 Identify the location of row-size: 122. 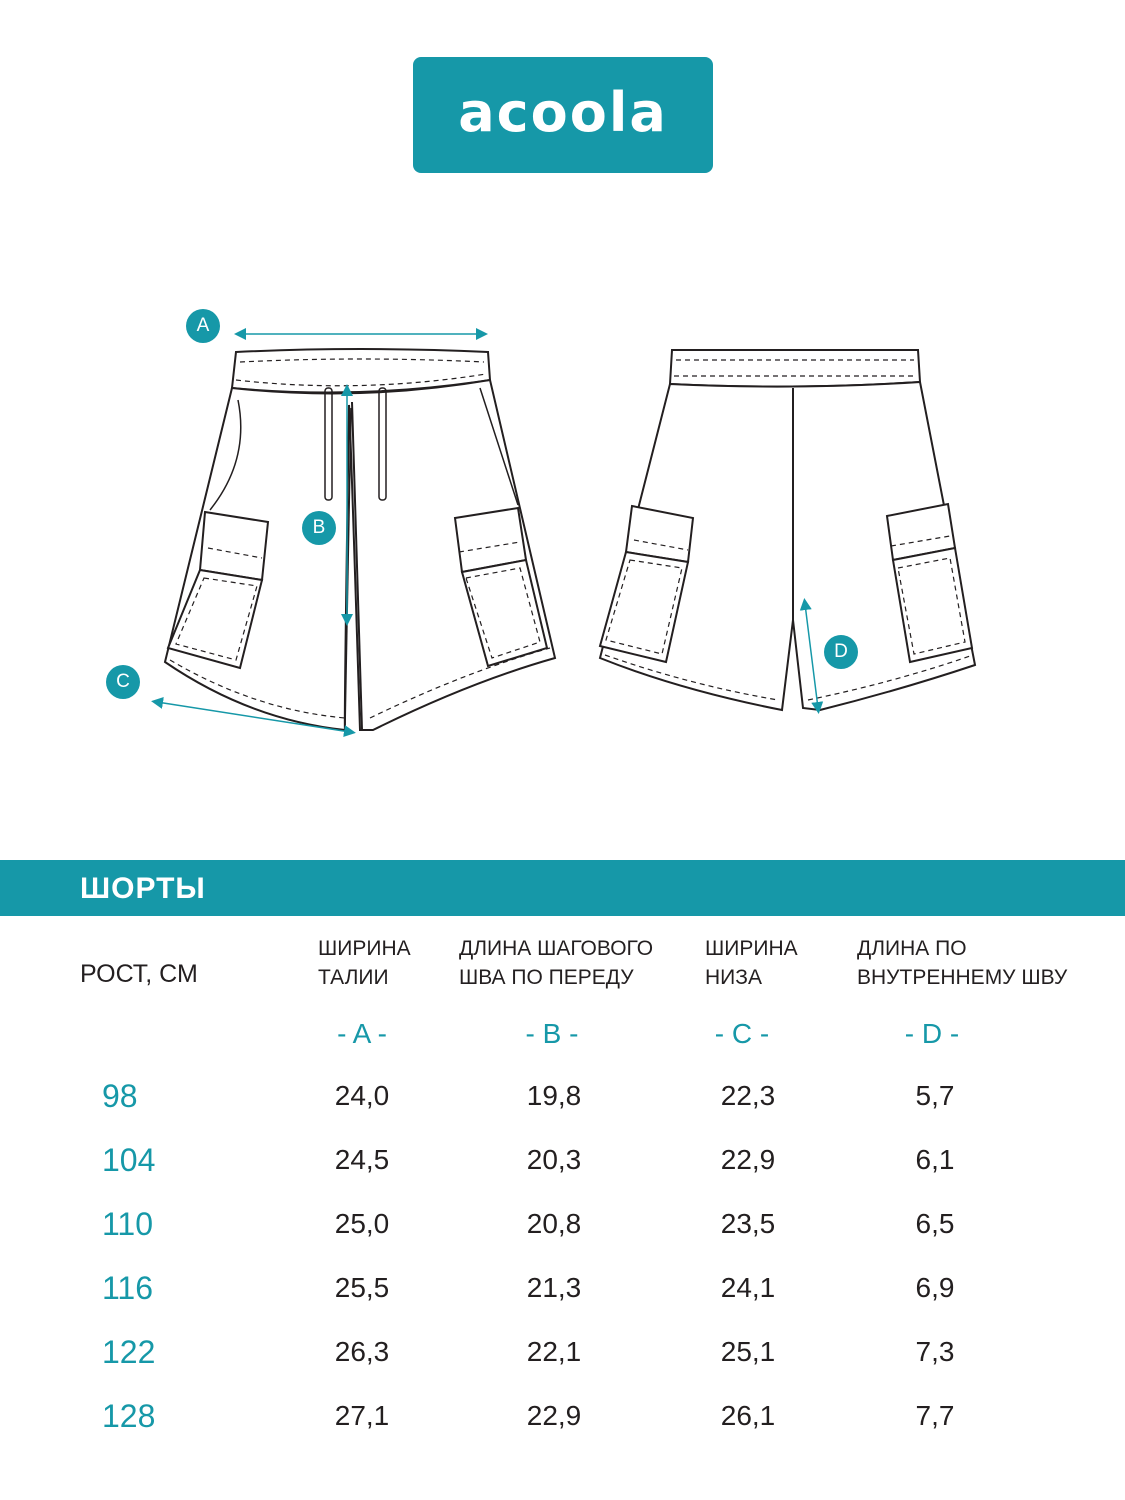
(129, 1352).